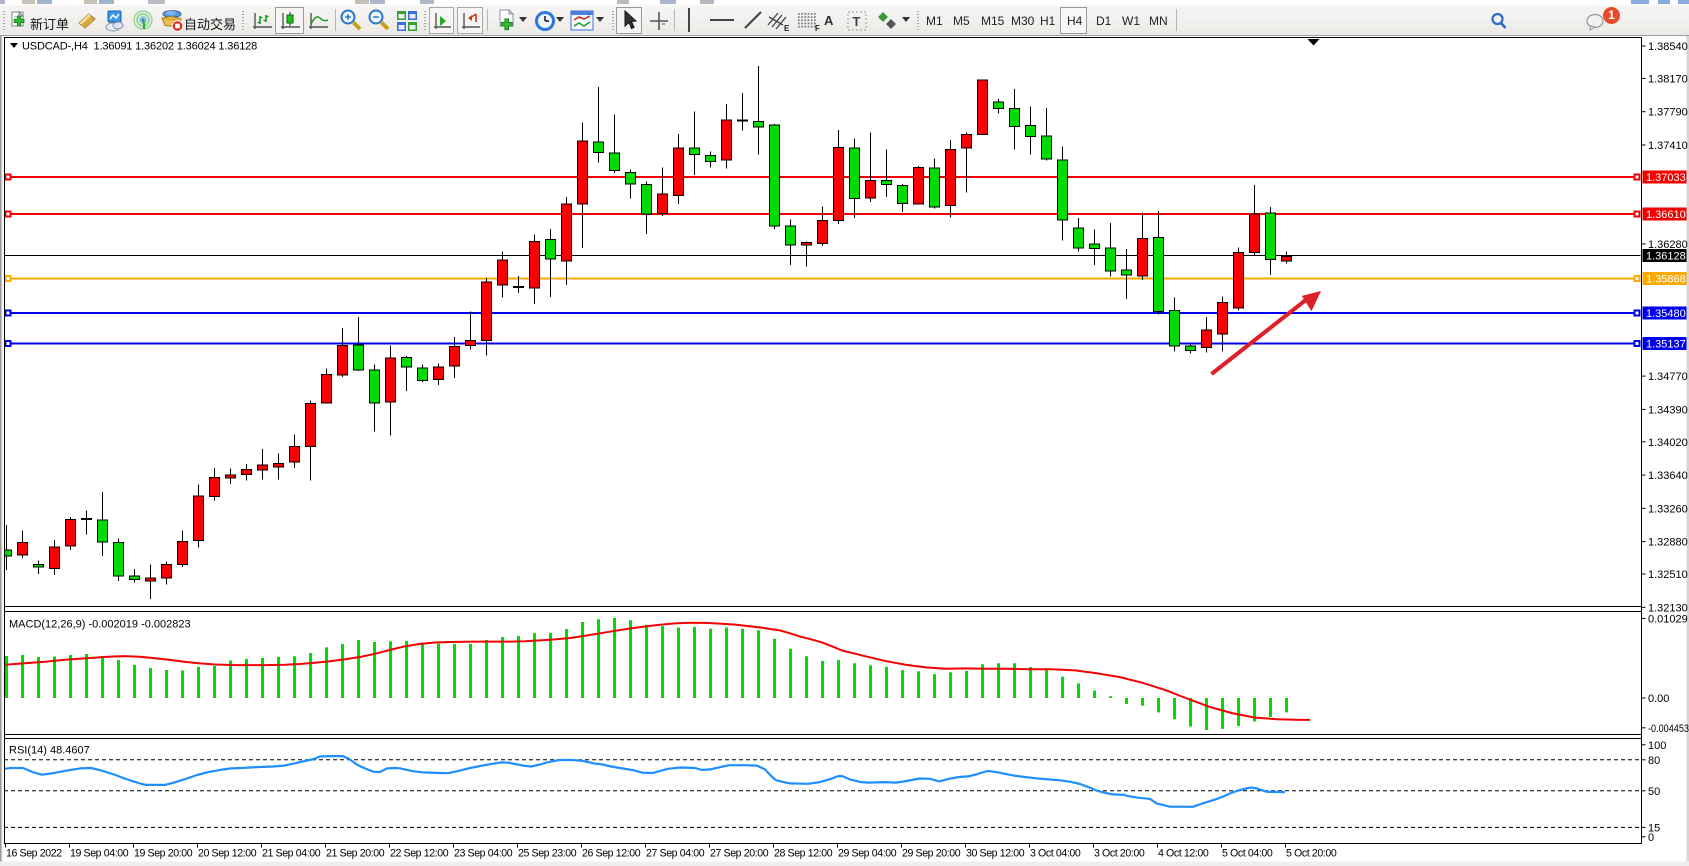  What do you see at coordinates (803, 854) in the screenshot?
I see `svg-text: 28 Sep 12:00` at bounding box center [803, 854].